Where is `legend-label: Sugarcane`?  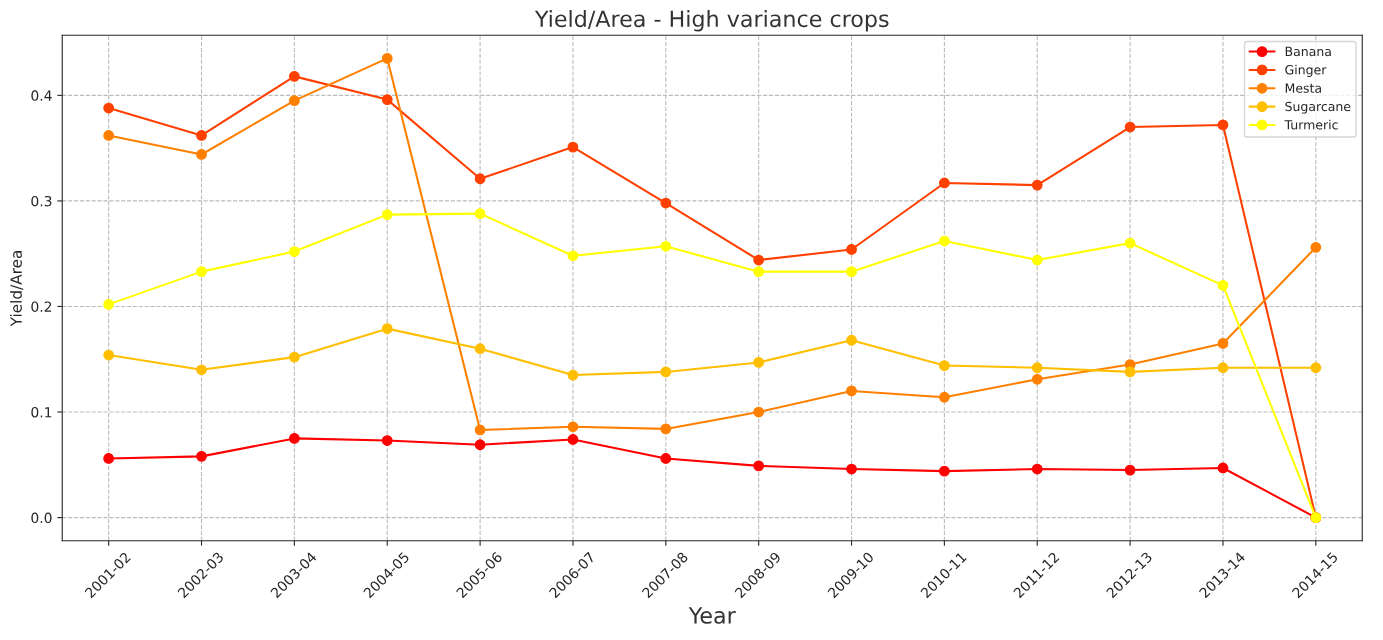 legend-label: Sugarcane is located at coordinates (1318, 107).